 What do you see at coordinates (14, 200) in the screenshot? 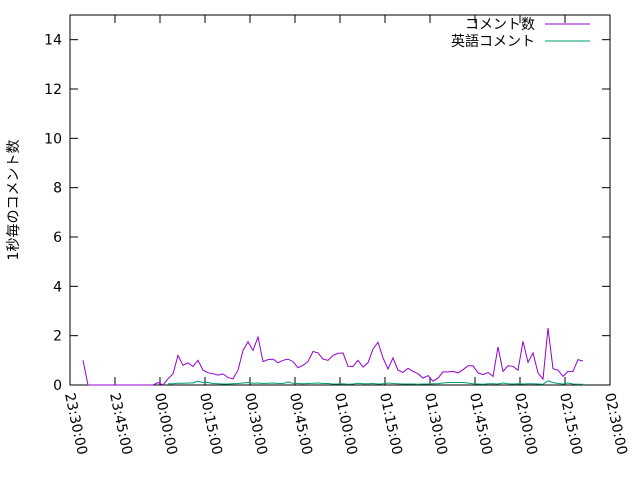
I see `y-axis-label: 1秒毎のコメント数` at bounding box center [14, 200].